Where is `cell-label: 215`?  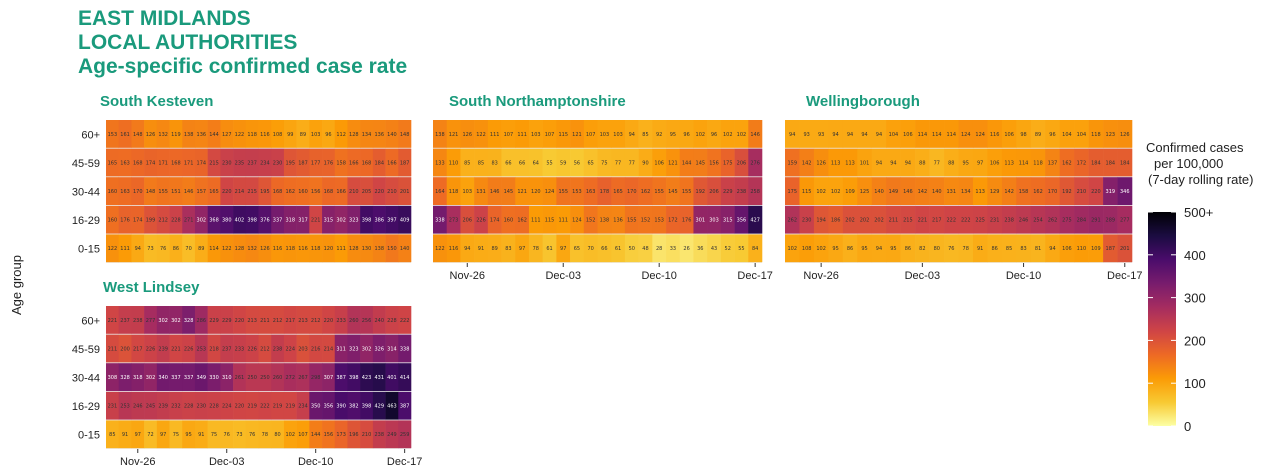 cell-label: 215 is located at coordinates (214, 163).